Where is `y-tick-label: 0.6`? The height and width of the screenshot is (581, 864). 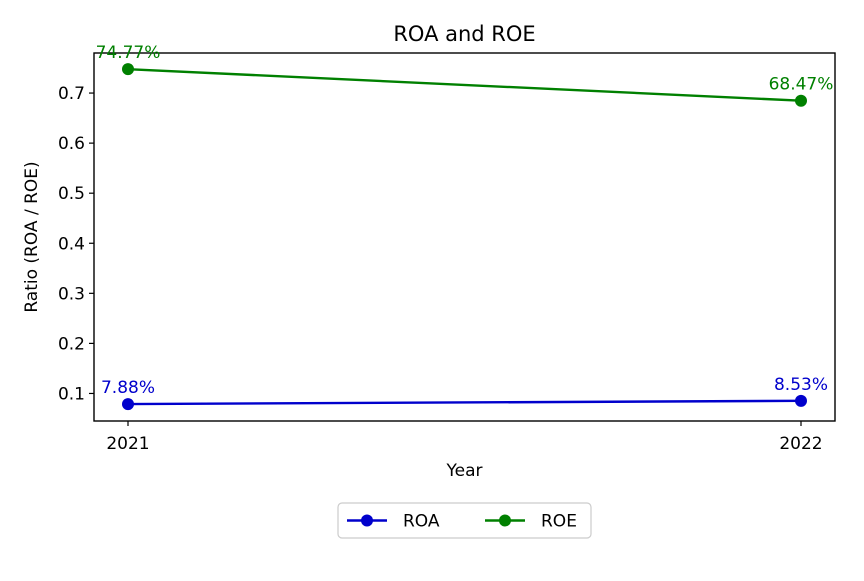 y-tick-label: 0.6 is located at coordinates (71, 144).